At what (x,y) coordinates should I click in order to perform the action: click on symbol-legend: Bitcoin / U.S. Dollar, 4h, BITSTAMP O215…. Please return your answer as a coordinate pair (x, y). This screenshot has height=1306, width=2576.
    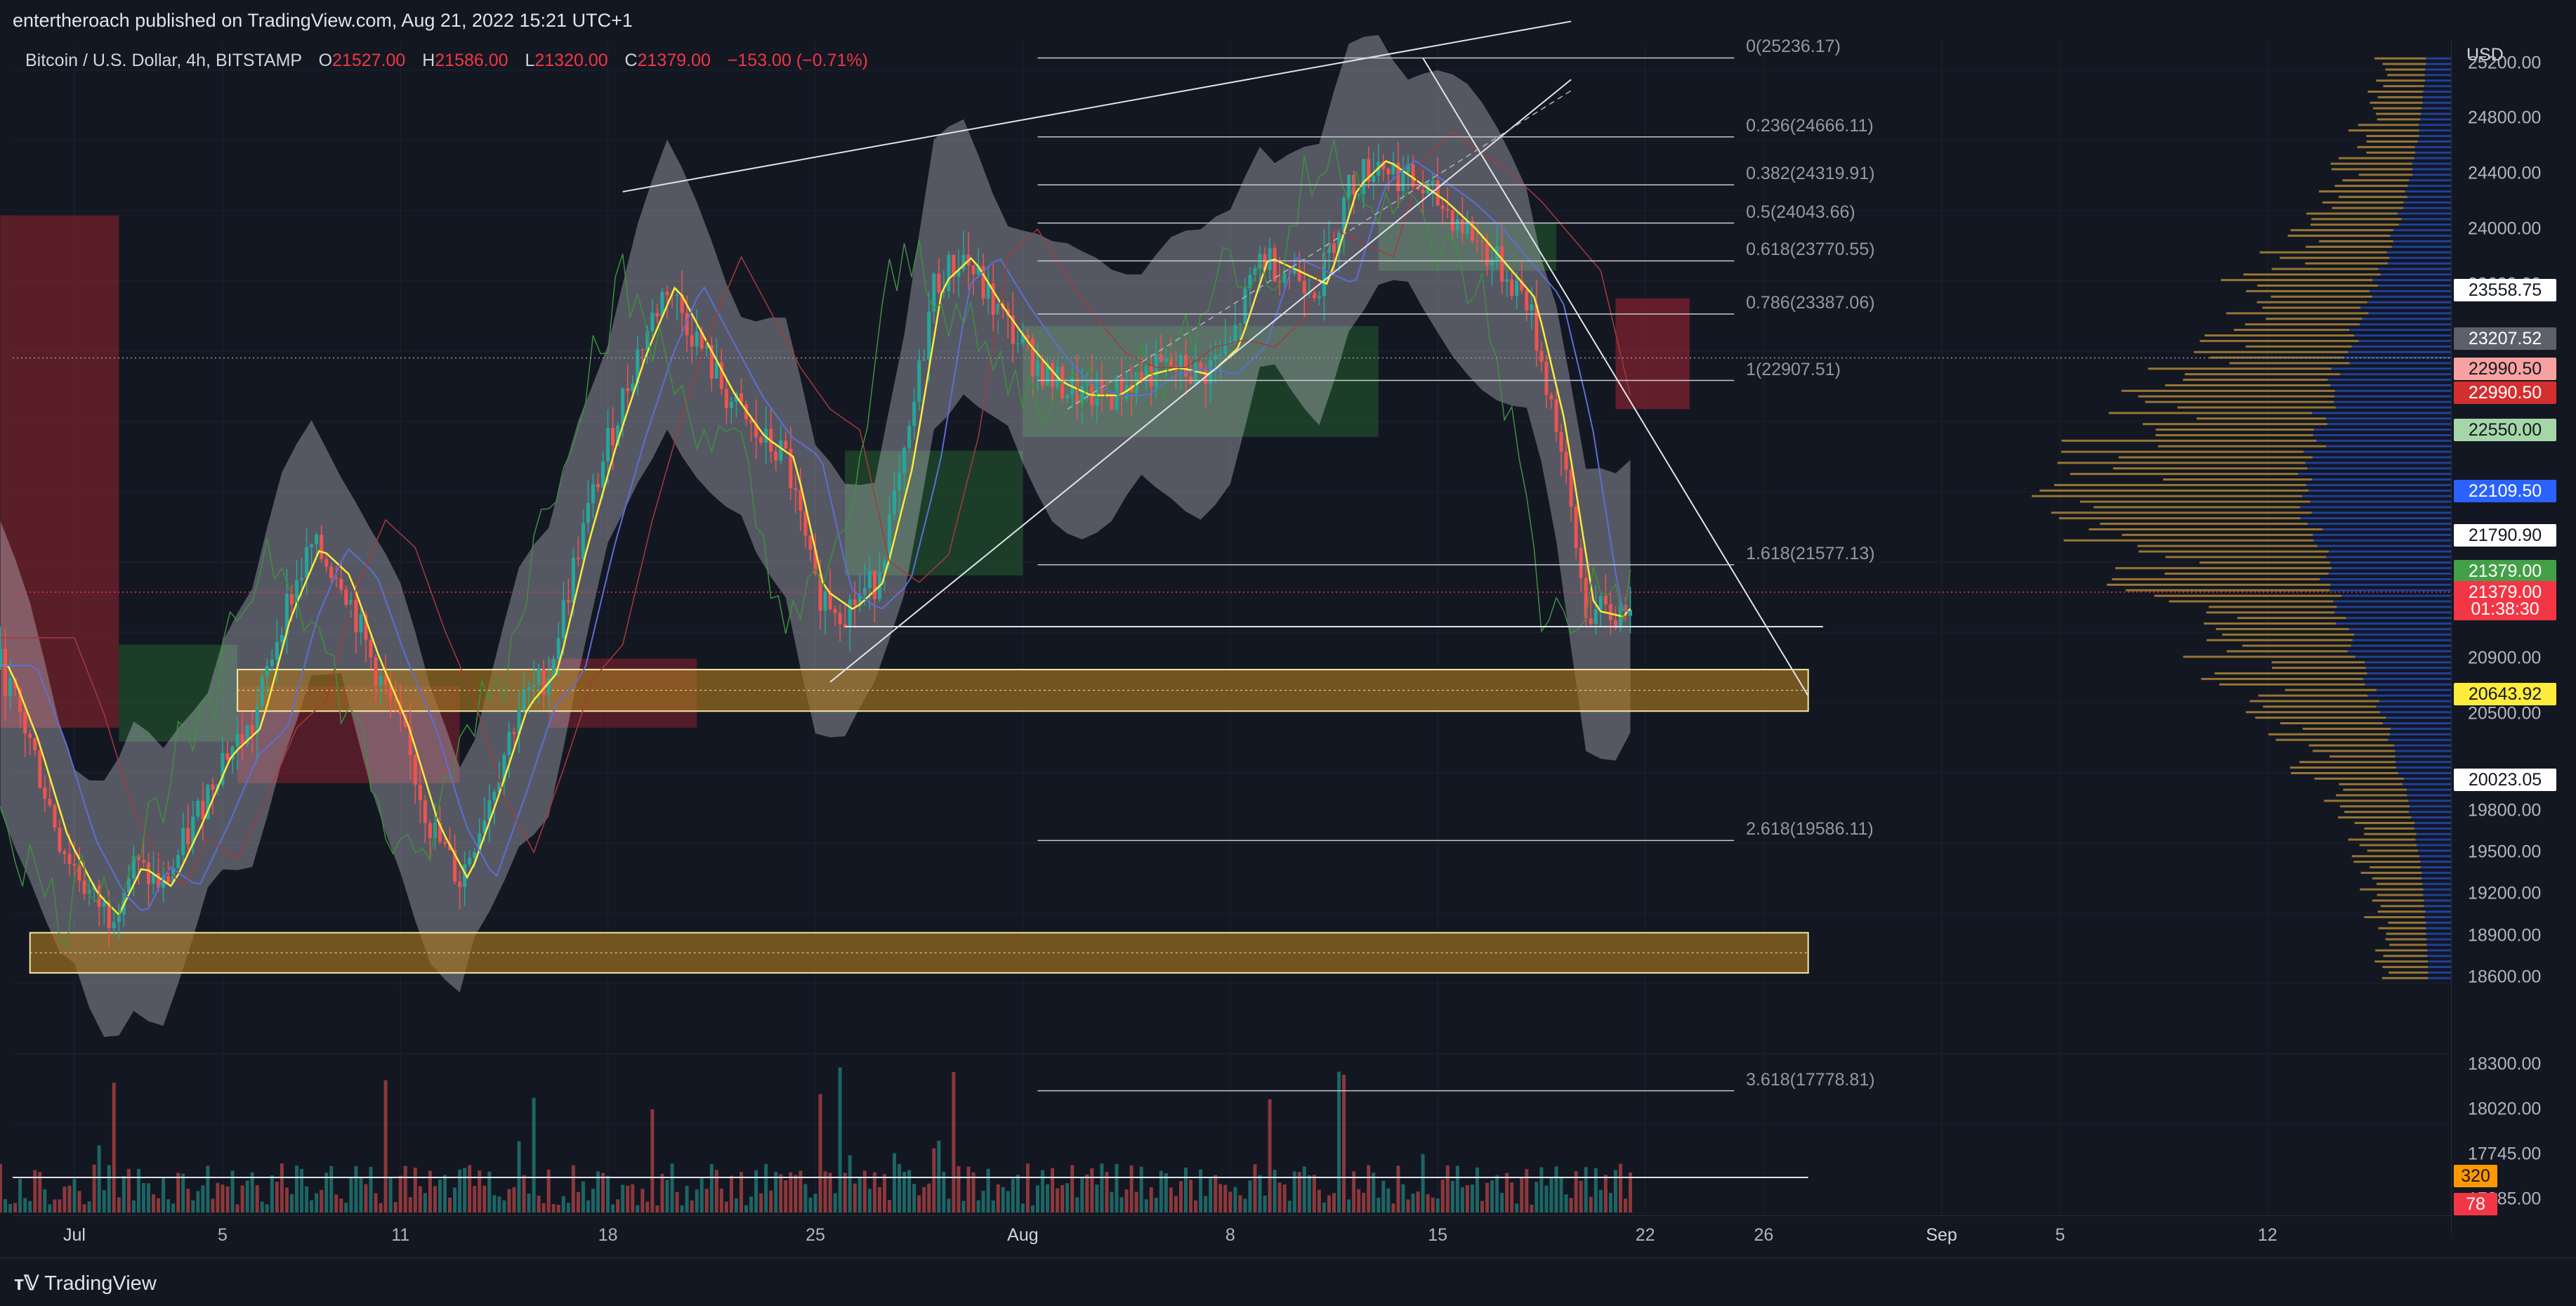
    Looking at the image, I should click on (446, 61).